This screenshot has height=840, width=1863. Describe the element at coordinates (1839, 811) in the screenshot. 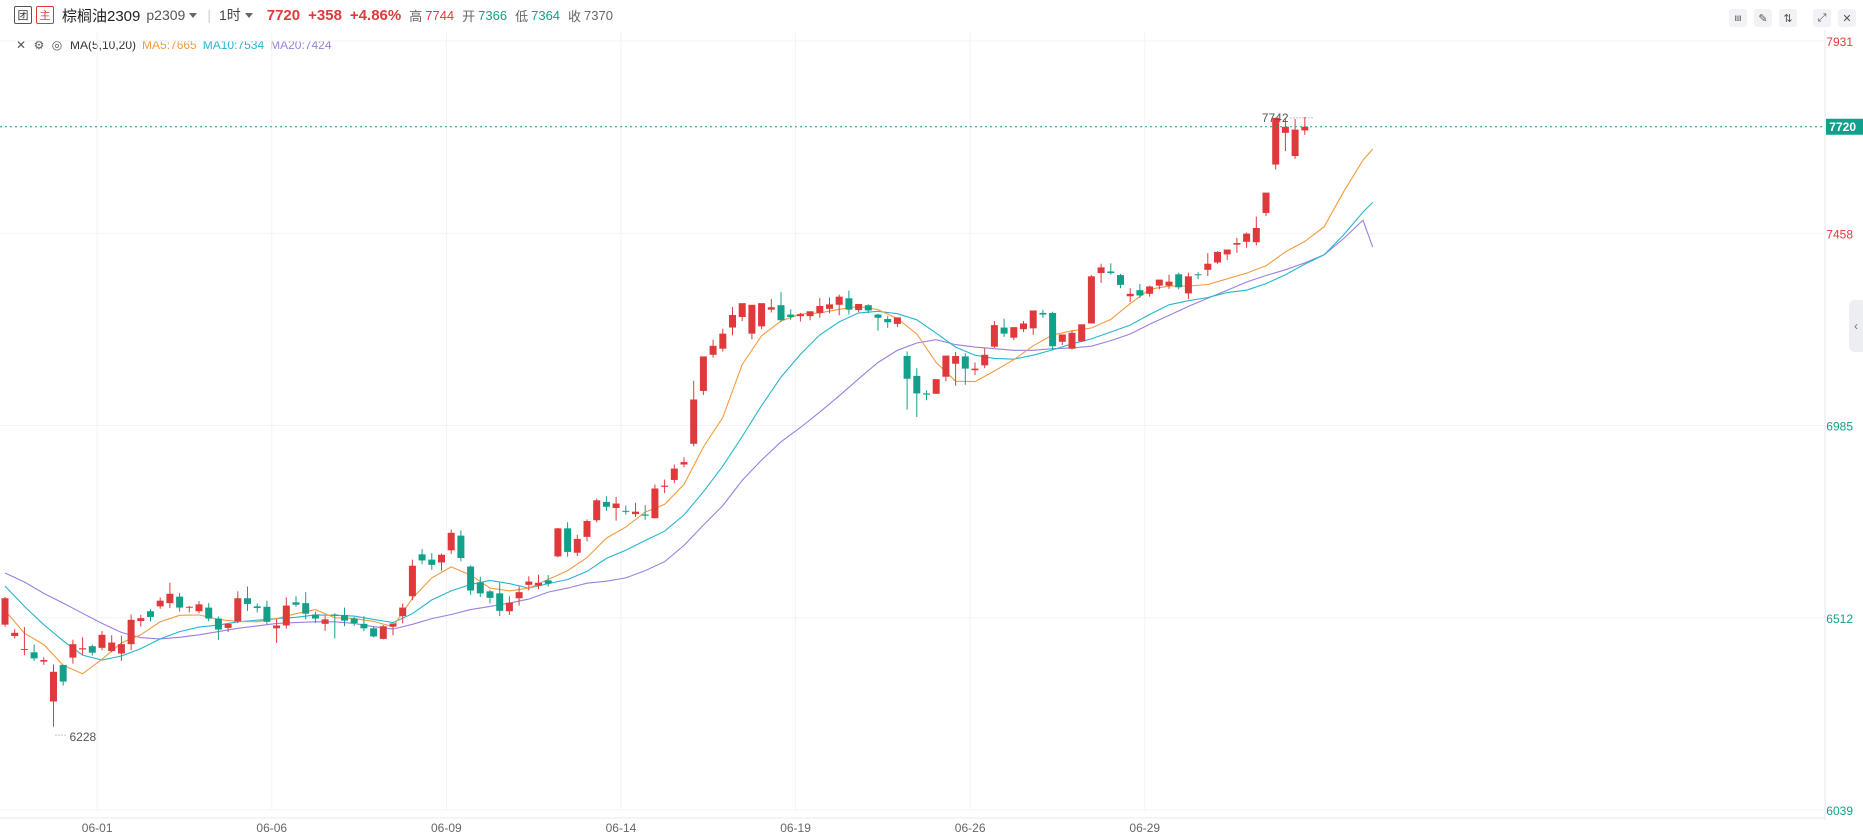

I see `y-tick-label: 6039` at that location.